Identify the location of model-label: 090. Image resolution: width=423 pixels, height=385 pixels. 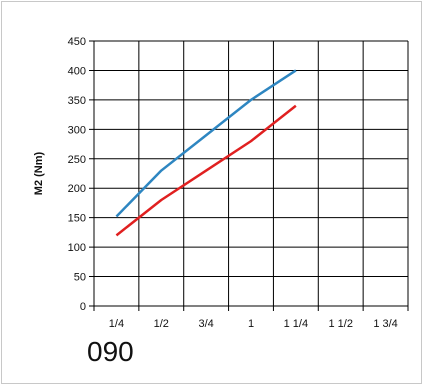
(110, 351).